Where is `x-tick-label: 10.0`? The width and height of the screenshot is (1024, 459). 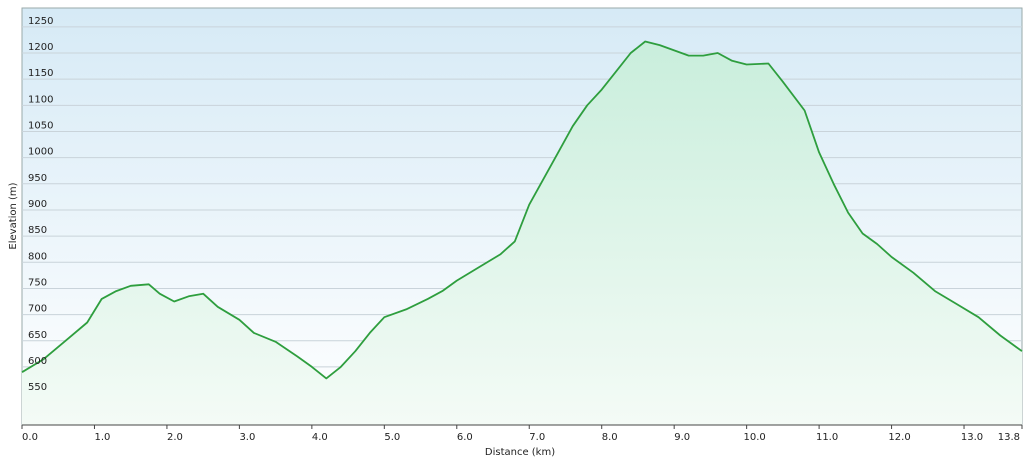
x-tick-label: 10.0 is located at coordinates (755, 437).